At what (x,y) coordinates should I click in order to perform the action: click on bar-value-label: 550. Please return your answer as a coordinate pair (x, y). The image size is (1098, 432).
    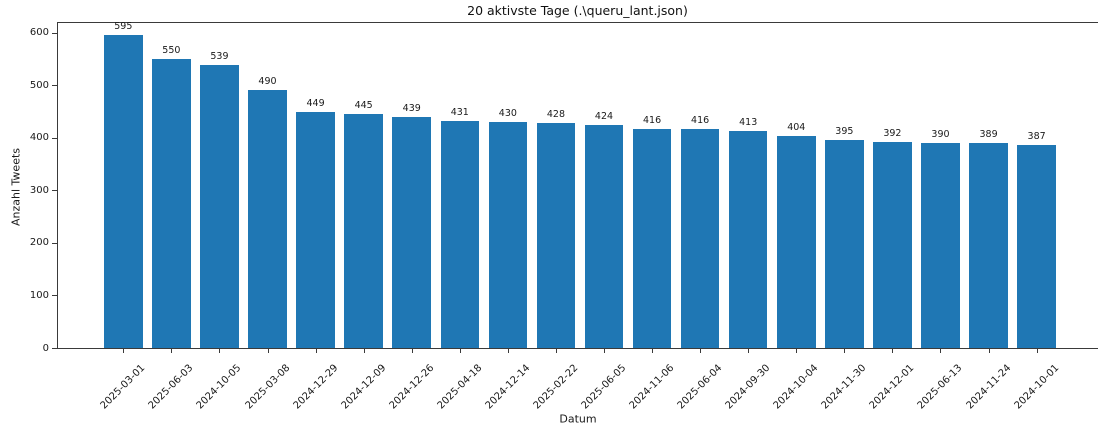
    Looking at the image, I should click on (171, 50).